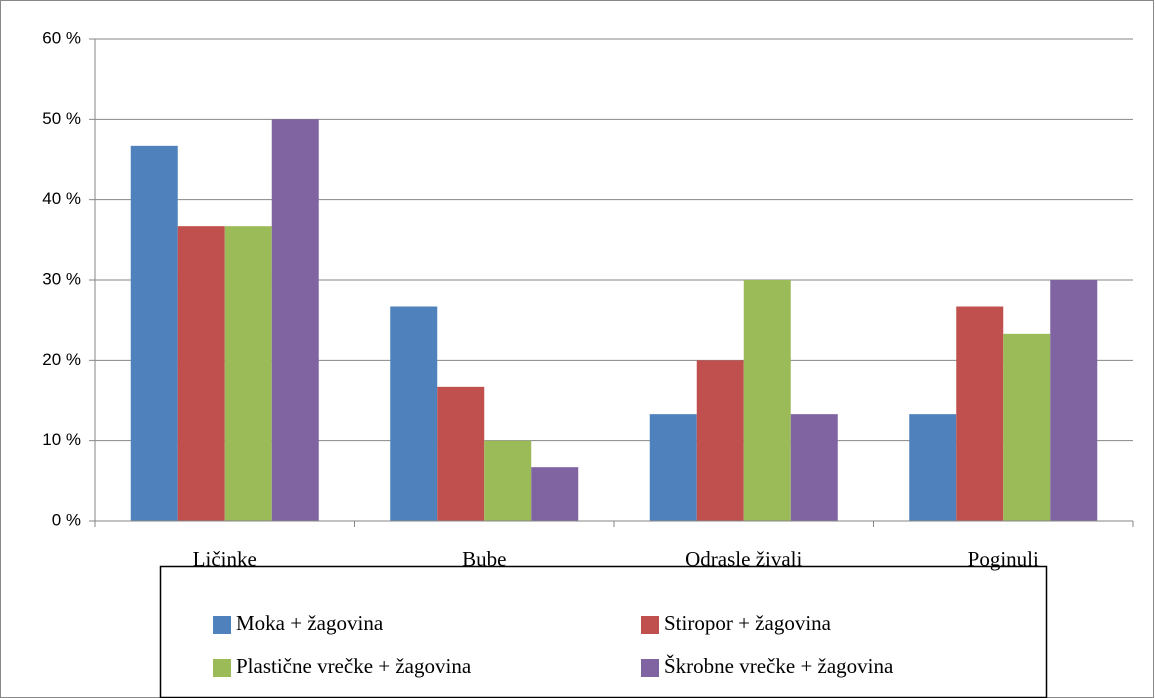  What do you see at coordinates (61, 198) in the screenshot?
I see `y-tick-label: 40 %` at bounding box center [61, 198].